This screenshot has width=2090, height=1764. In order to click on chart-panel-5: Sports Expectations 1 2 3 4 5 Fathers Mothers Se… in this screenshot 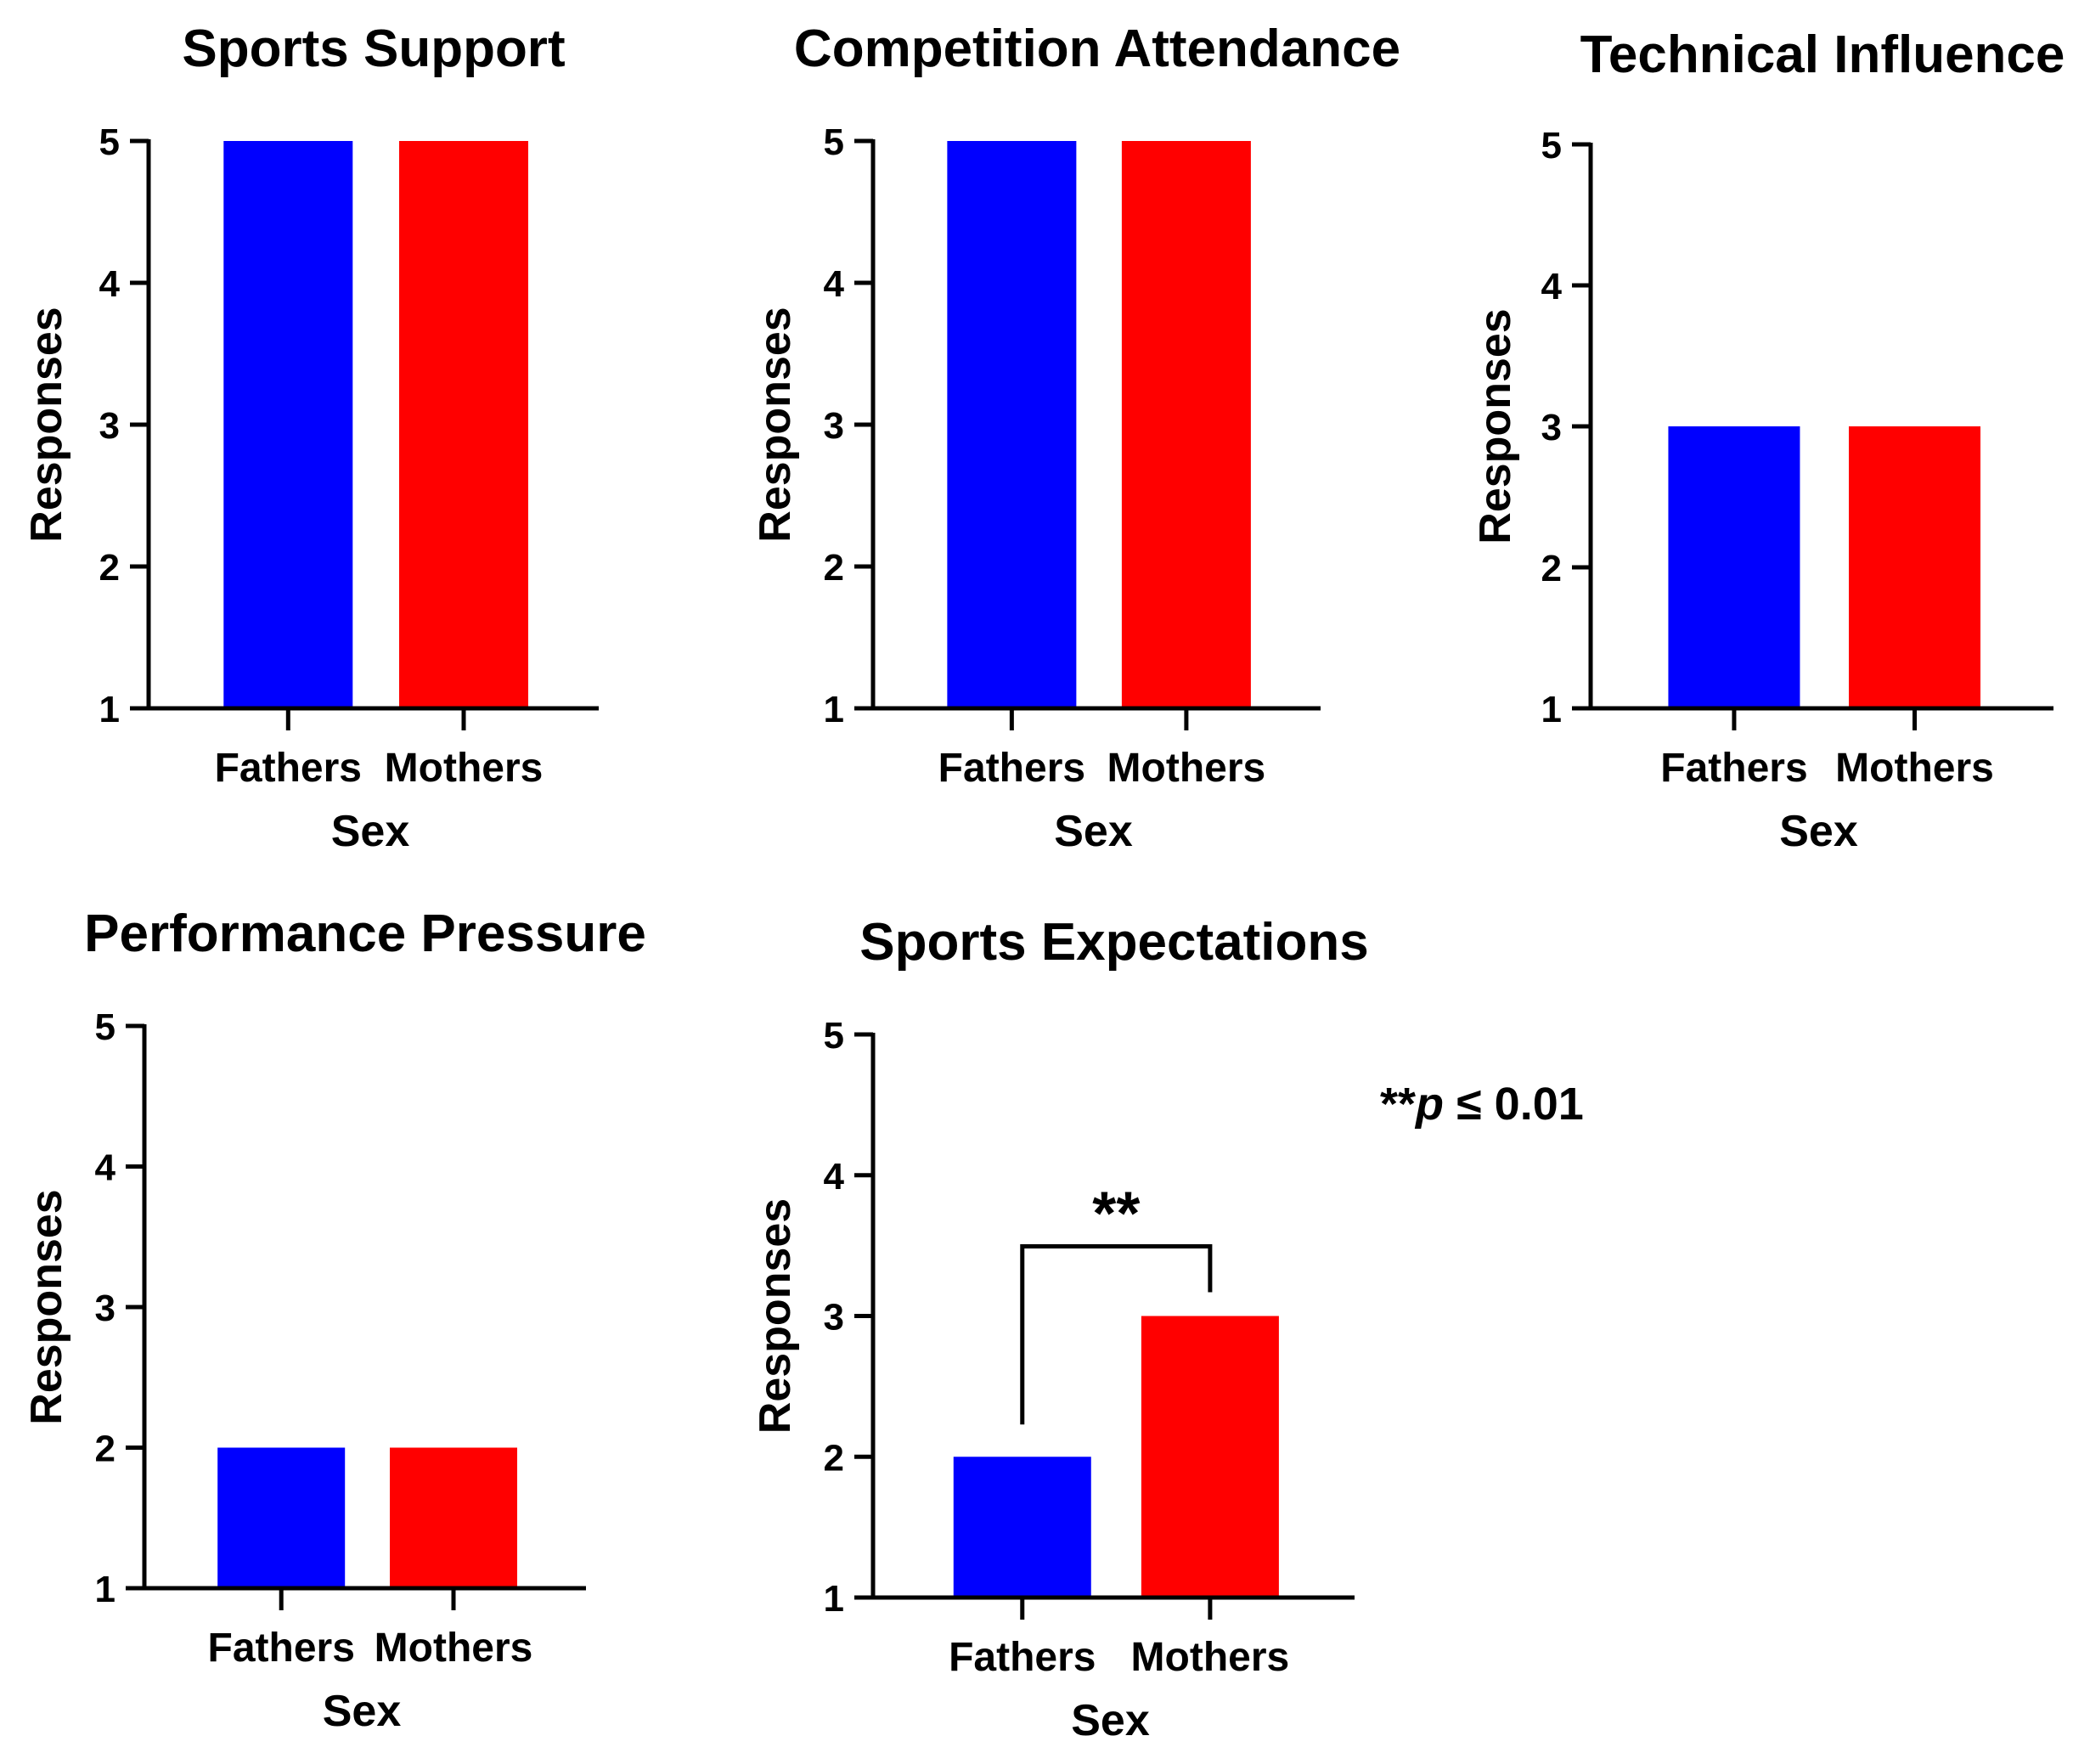, I will do `click(1060, 1329)`.